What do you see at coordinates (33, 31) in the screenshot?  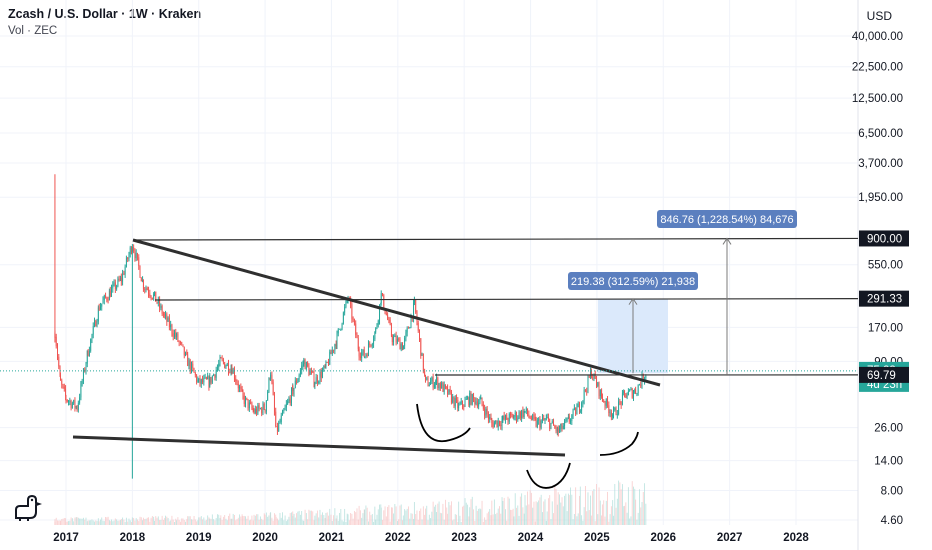 I see `volume-indicator-label: Vol · ZEC` at bounding box center [33, 31].